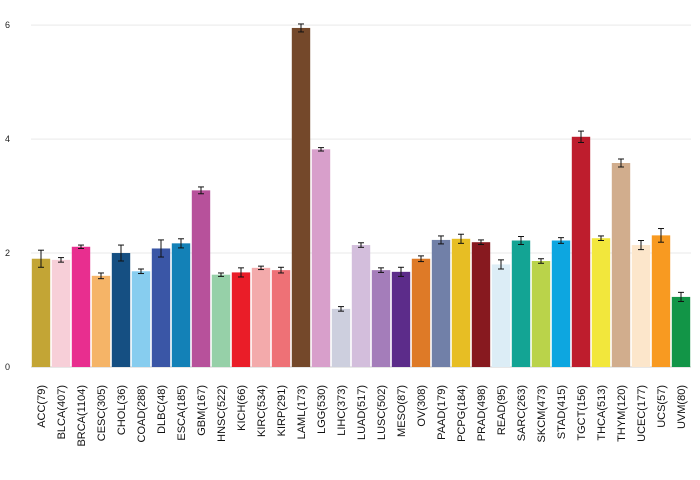 This screenshot has width=700, height=480. I want to click on x-tick-label: UVM(80), so click(682, 407).